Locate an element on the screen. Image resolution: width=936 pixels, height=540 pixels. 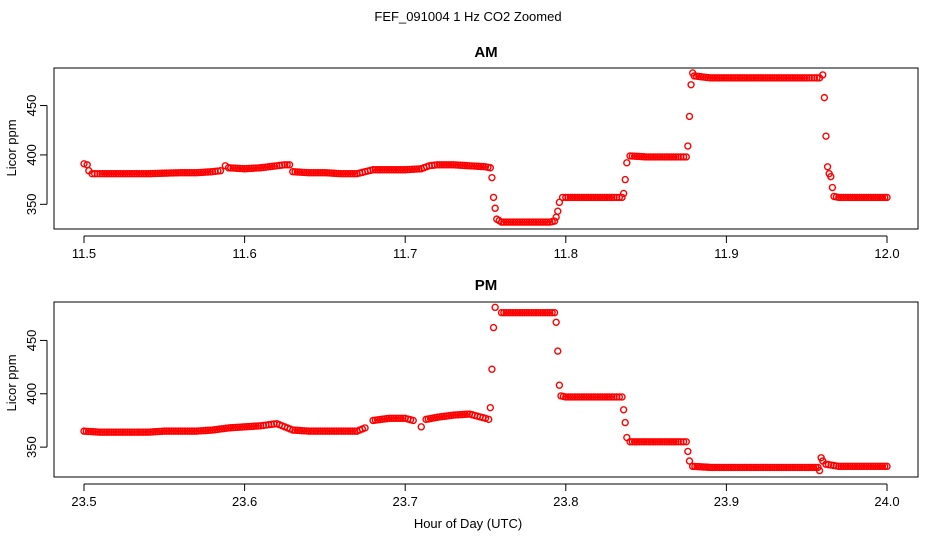
figure-title: FEF_091004 1 Hz CO2 Zoomed is located at coordinates (467, 16).